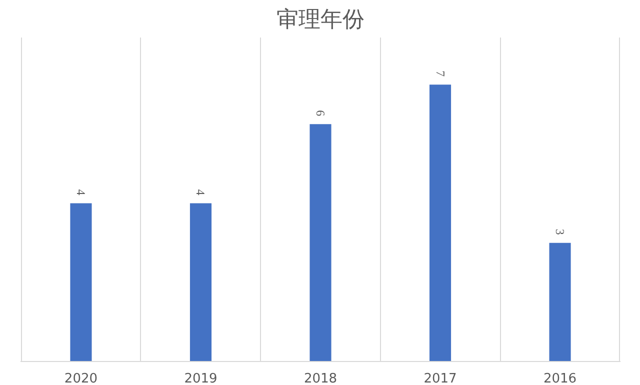 The image size is (640, 385). What do you see at coordinates (201, 378) in the screenshot?
I see `x-tick-label: 2019` at bounding box center [201, 378].